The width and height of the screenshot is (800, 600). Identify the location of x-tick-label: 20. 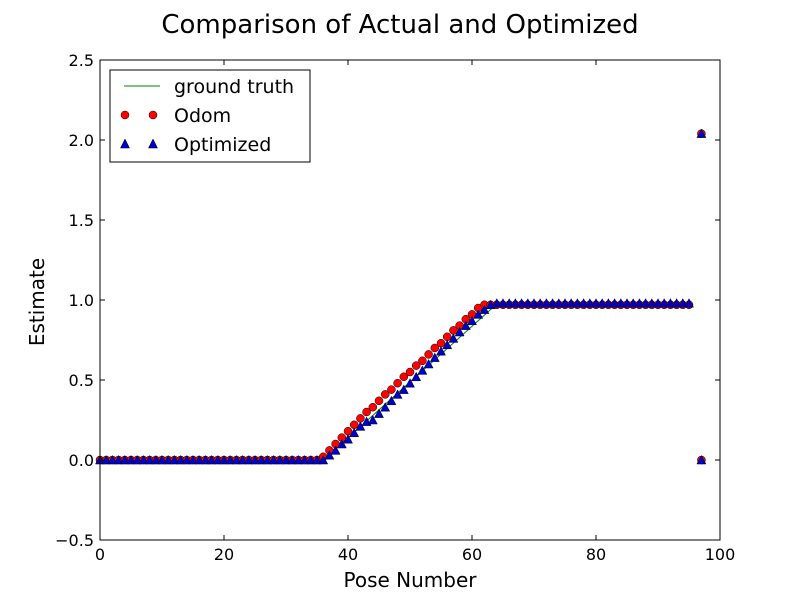
(224, 554).